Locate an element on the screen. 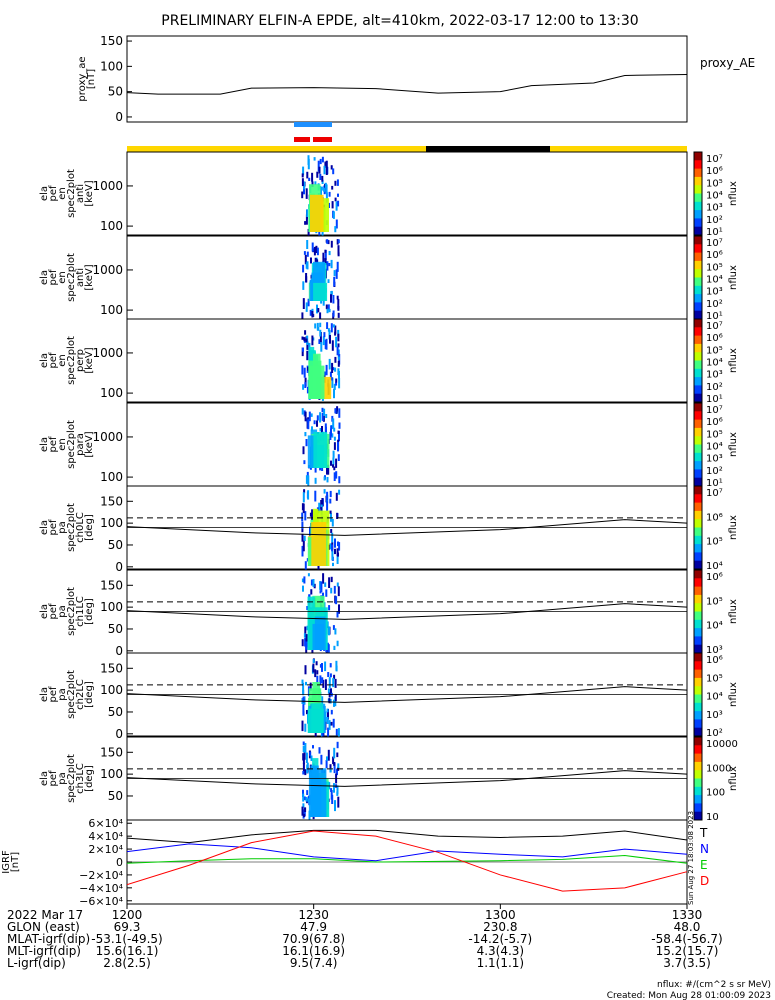  footer-row-label: GLON (east) is located at coordinates (43, 927).